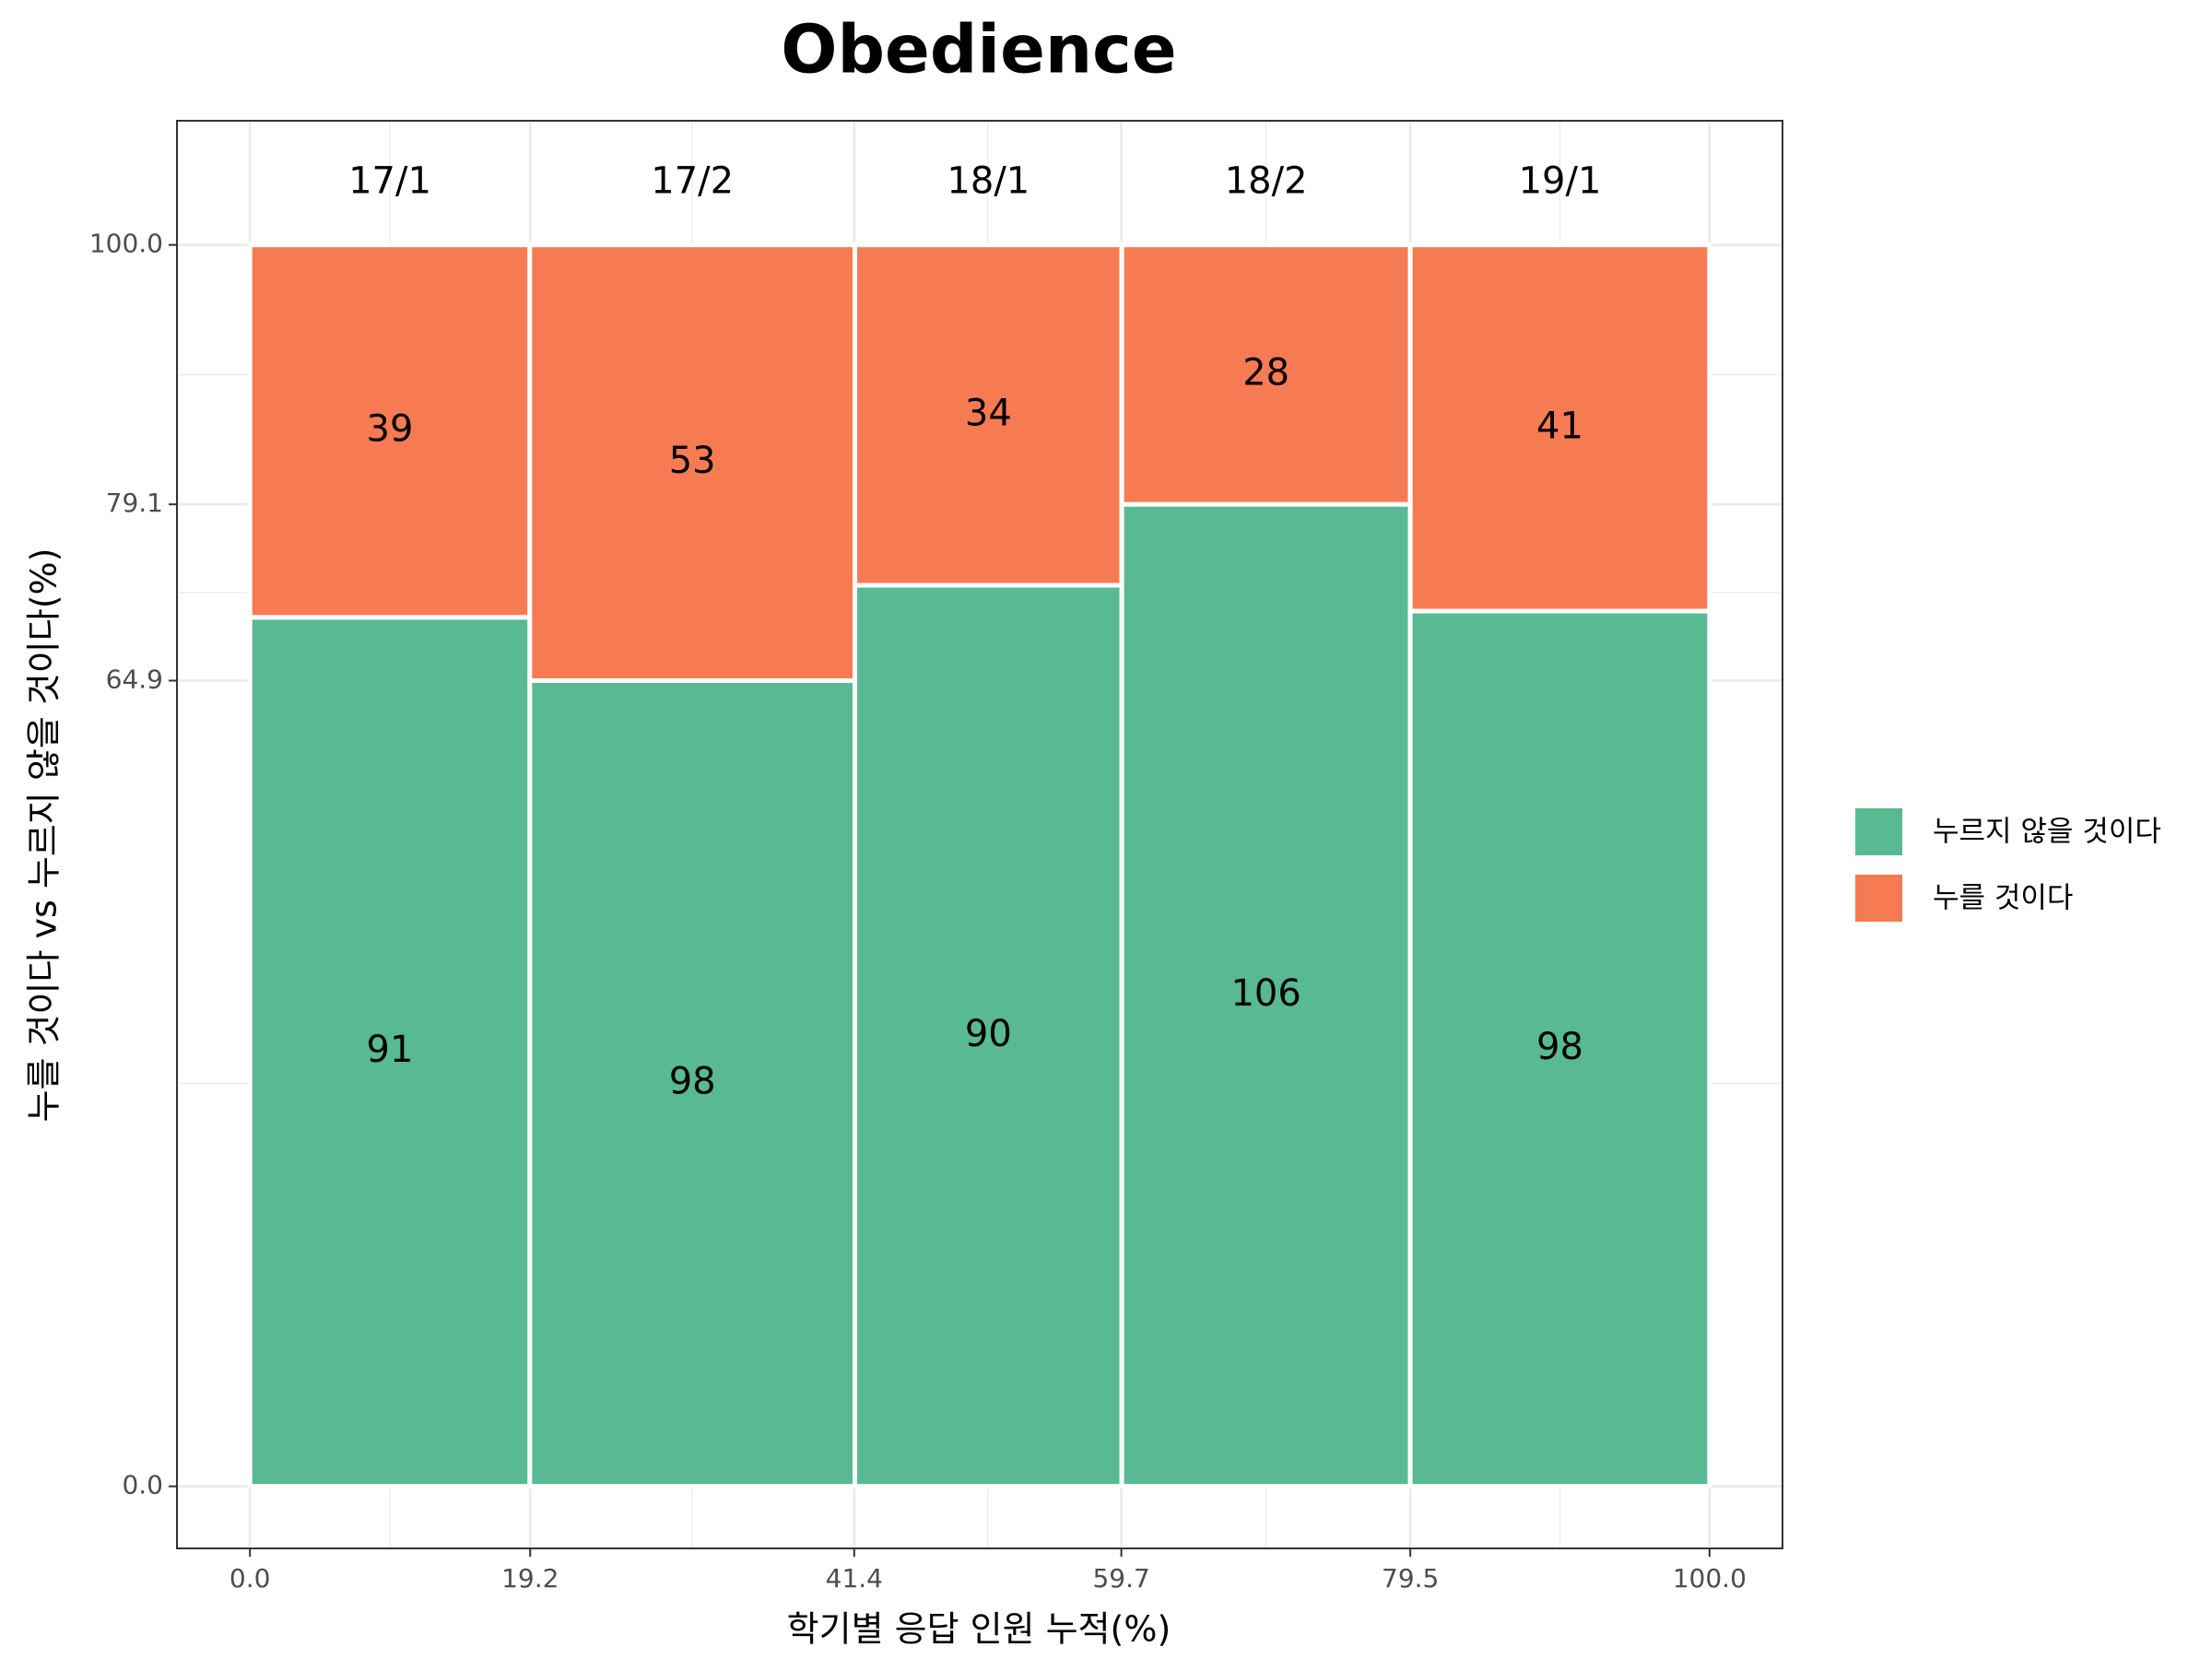 The image size is (2212, 1659). I want to click on data-label: 53, so click(692, 461).